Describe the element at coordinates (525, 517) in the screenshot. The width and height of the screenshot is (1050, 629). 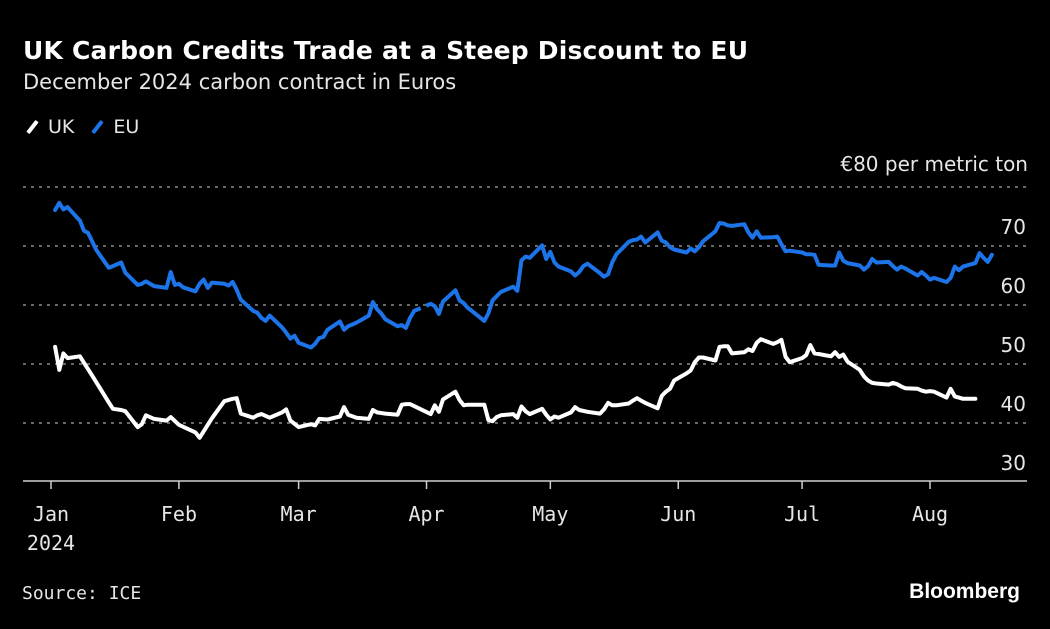
I see `x-axis: Jan 2024 Feb Mar Apr May Jun Jul Aug` at that location.